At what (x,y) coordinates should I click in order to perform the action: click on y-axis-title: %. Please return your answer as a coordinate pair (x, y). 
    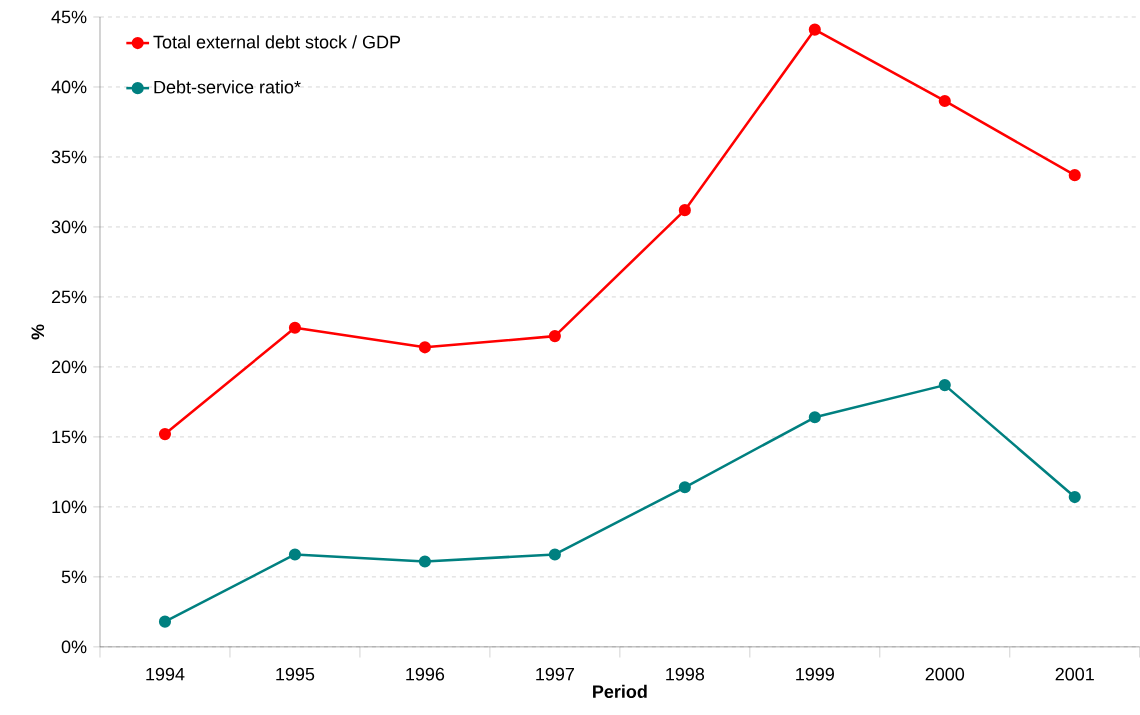
    Looking at the image, I should click on (38, 332).